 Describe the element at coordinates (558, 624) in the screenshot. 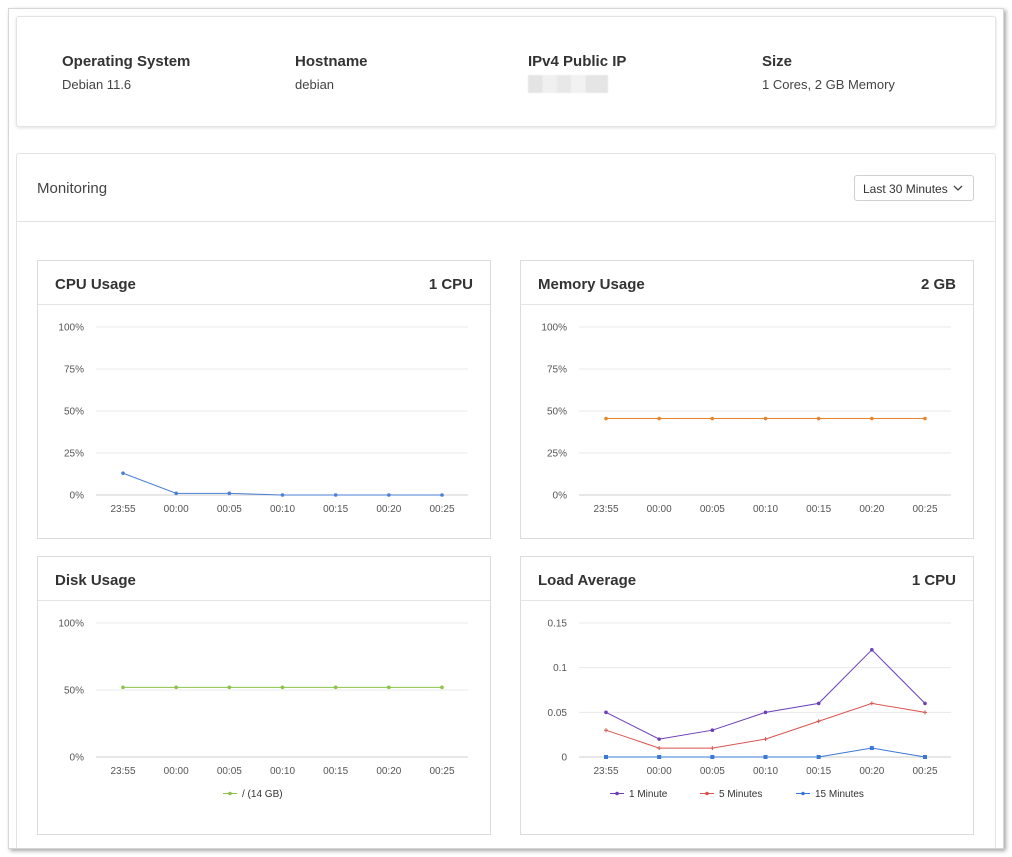

I see `y-tick-label: 0.15` at that location.